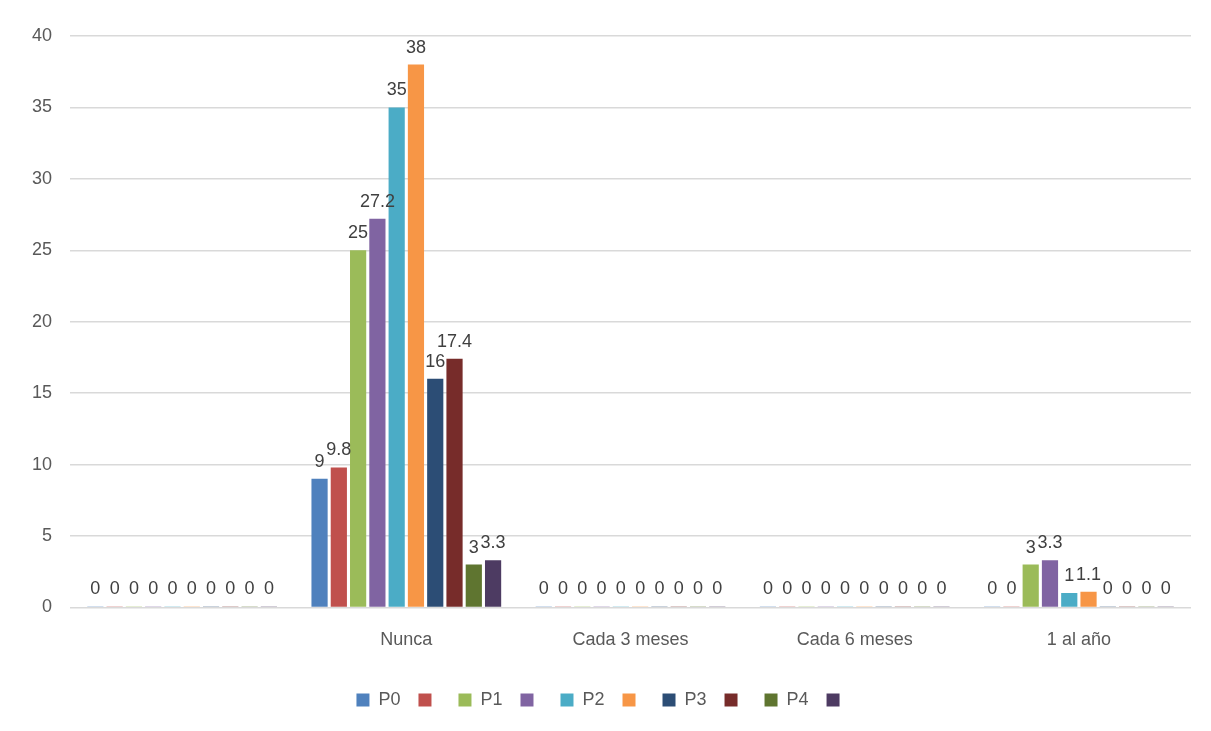 The height and width of the screenshot is (731, 1211). Describe the element at coordinates (358, 232) in the screenshot. I see `data-label: 25` at that location.